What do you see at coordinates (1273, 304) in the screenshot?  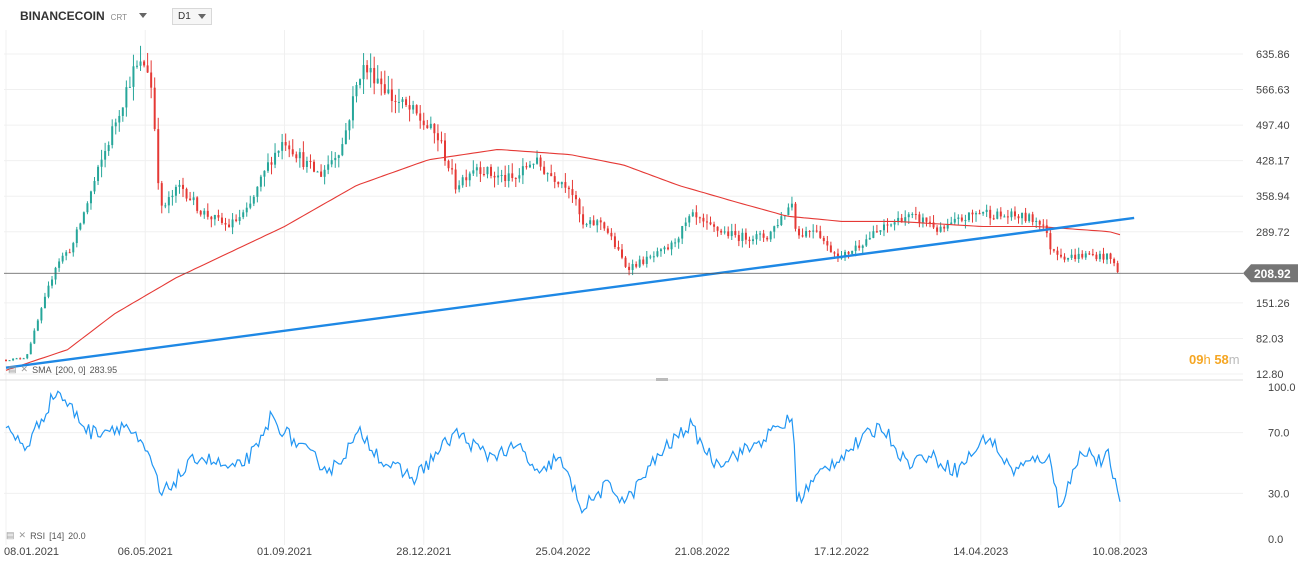 I see `price-tick-label: 151.26` at bounding box center [1273, 304].